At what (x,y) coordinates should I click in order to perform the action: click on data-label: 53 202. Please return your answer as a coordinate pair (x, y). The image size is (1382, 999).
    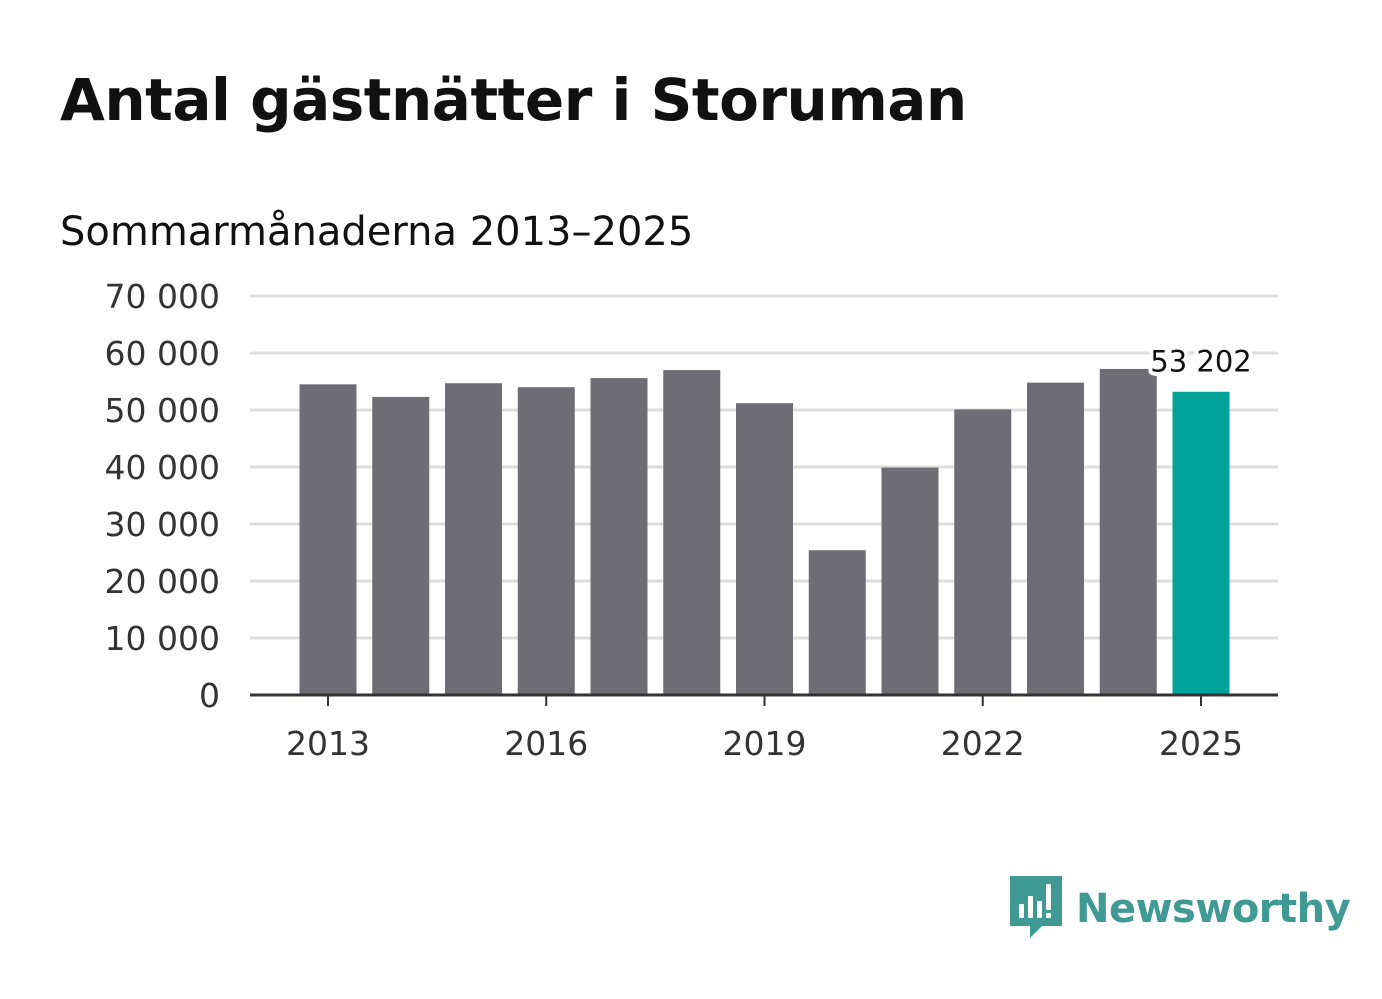
    Looking at the image, I should click on (1200, 362).